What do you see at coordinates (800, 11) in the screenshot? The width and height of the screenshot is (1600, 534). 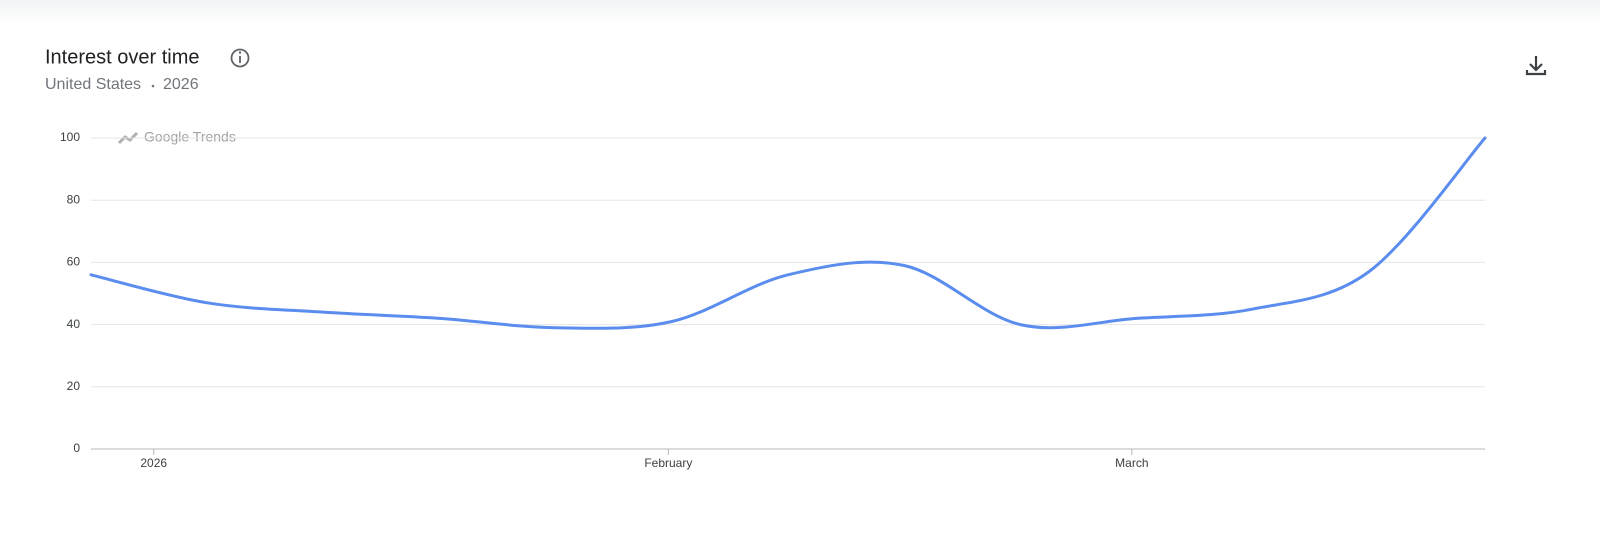 I see `top-band` at bounding box center [800, 11].